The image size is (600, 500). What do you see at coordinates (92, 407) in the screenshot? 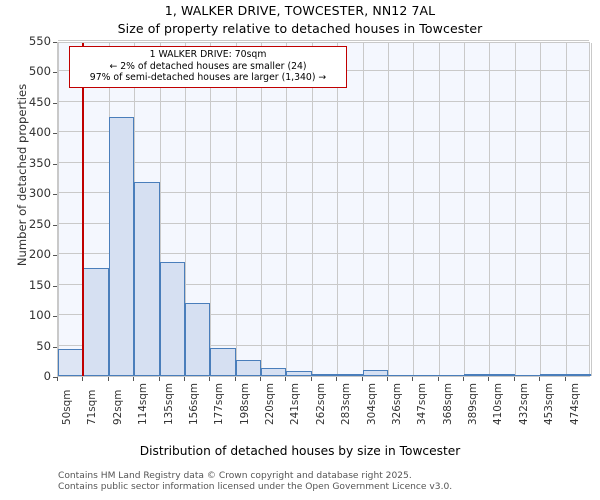
I see `x-axis-tick-label: 71sqm` at bounding box center [92, 407].